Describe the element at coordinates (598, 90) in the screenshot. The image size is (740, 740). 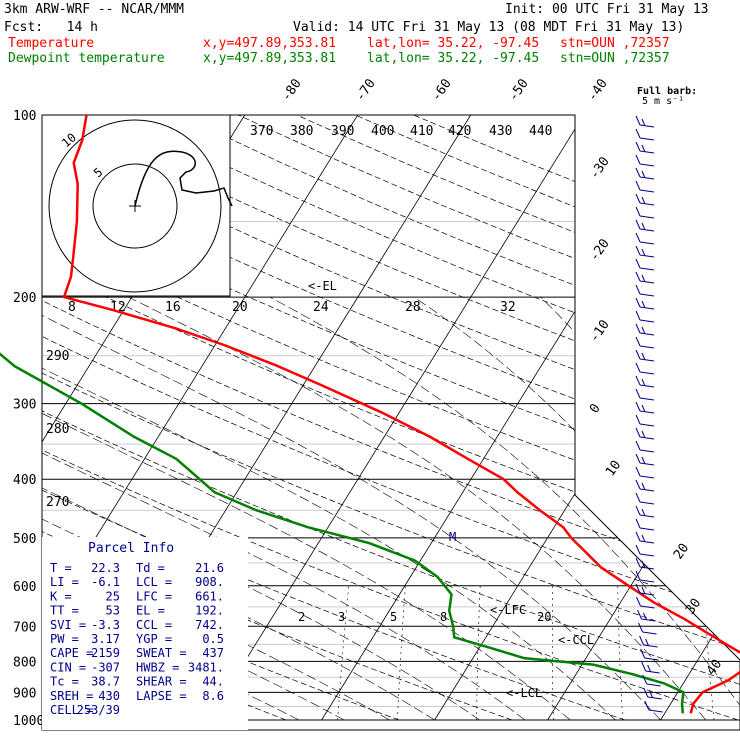
I see `isotherm-label: -40` at that location.